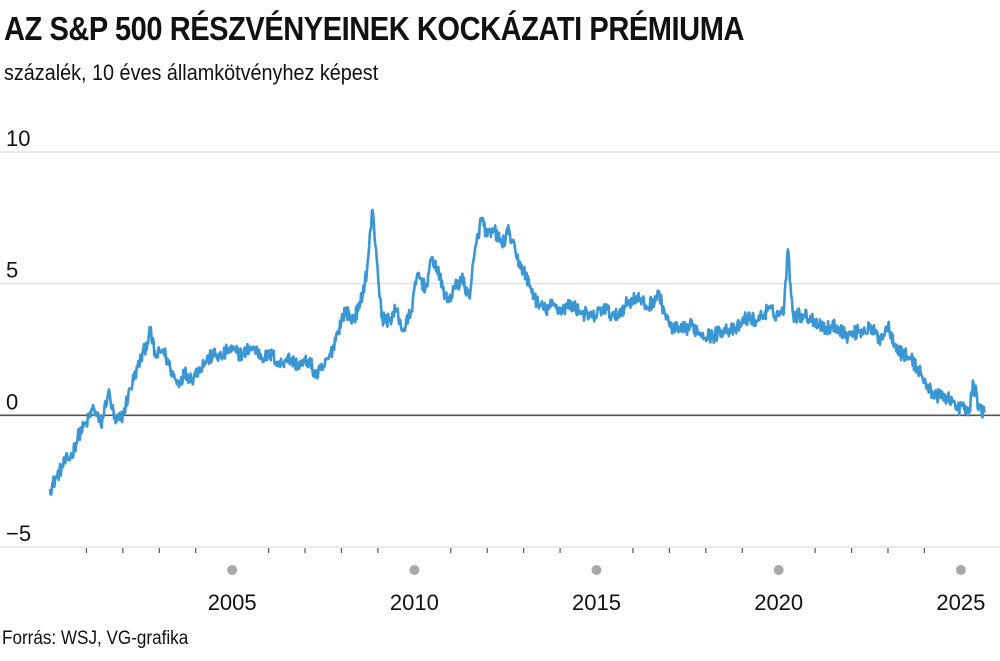  What do you see at coordinates (778, 602) in the screenshot?
I see `x-tick-label: 2020` at bounding box center [778, 602].